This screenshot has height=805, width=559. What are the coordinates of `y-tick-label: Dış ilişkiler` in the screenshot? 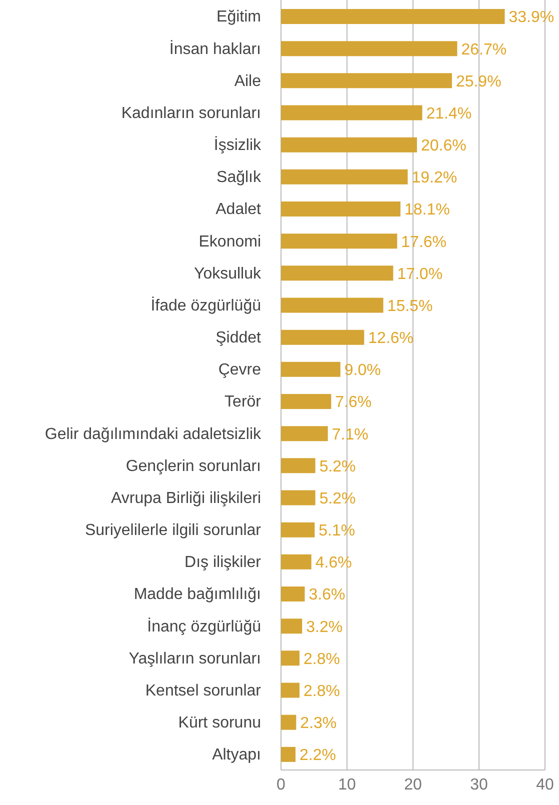 It's located at (223, 563).